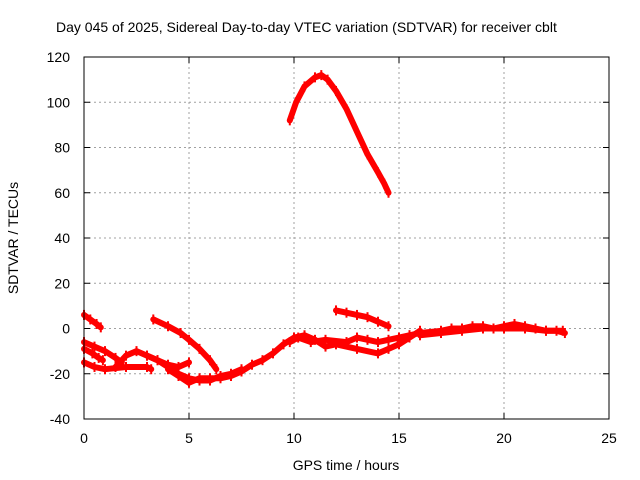 The width and height of the screenshot is (640, 480). I want to click on y-tick-label: -40, so click(60, 419).